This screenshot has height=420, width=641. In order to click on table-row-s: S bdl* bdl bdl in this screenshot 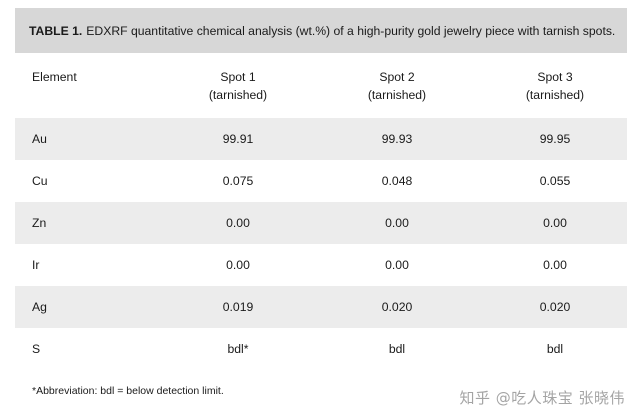, I will do `click(321, 349)`.